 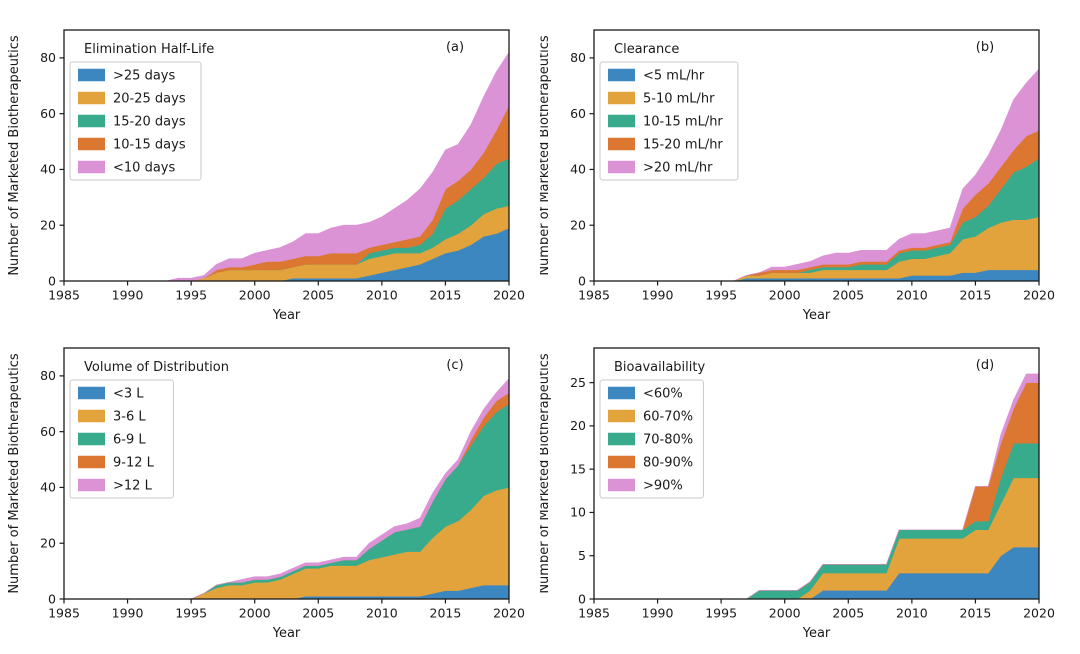 What do you see at coordinates (578, 512) in the screenshot?
I see `y-tick-label: 10` at bounding box center [578, 512].